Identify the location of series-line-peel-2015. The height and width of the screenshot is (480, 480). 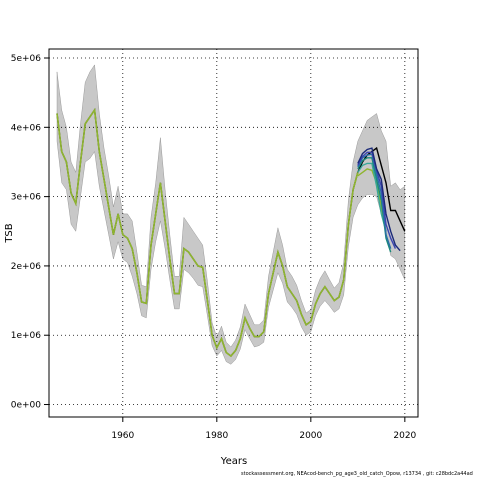
(372, 197).